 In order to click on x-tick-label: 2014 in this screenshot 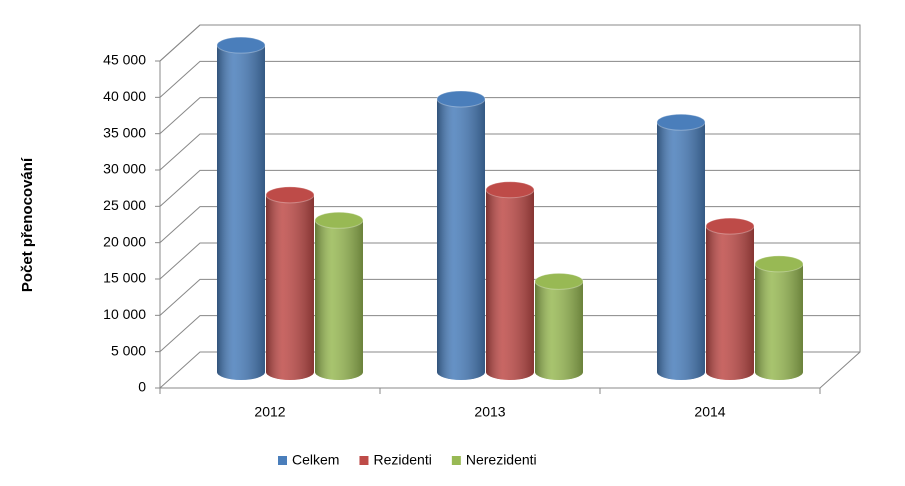, I will do `click(709, 412)`.